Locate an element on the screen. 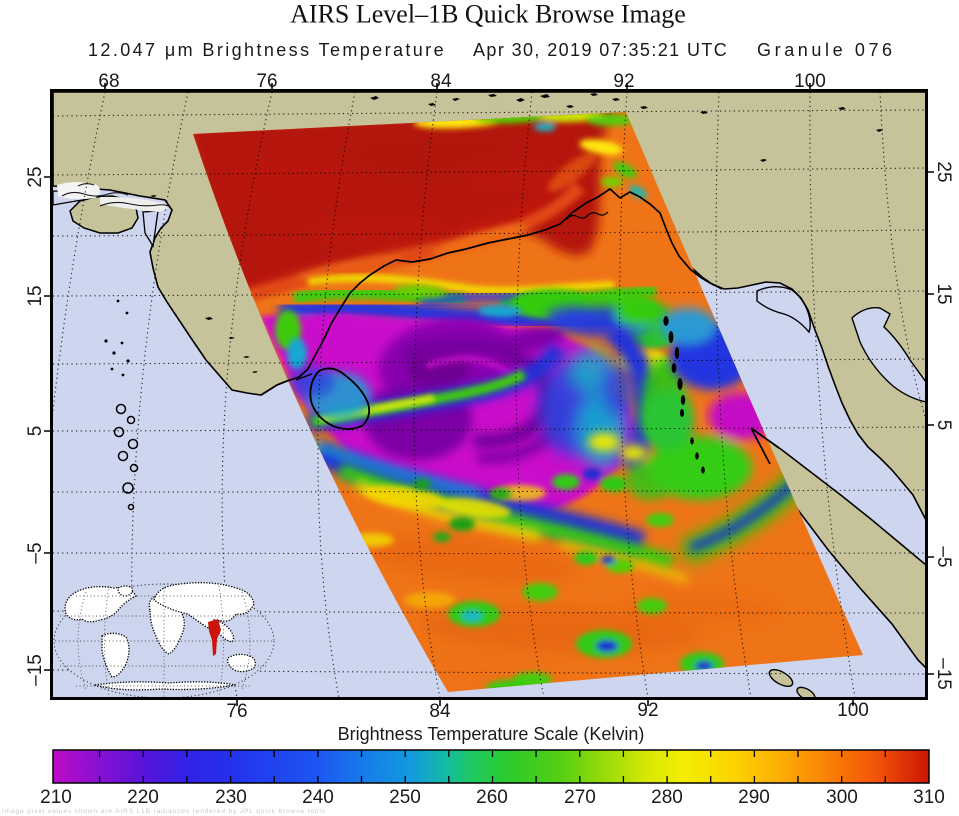 The height and width of the screenshot is (816, 959). svg-text:Brightness Temperature Scale (: Brightness Temperature Scale (Kelvin) is located at coordinates (491, 734).